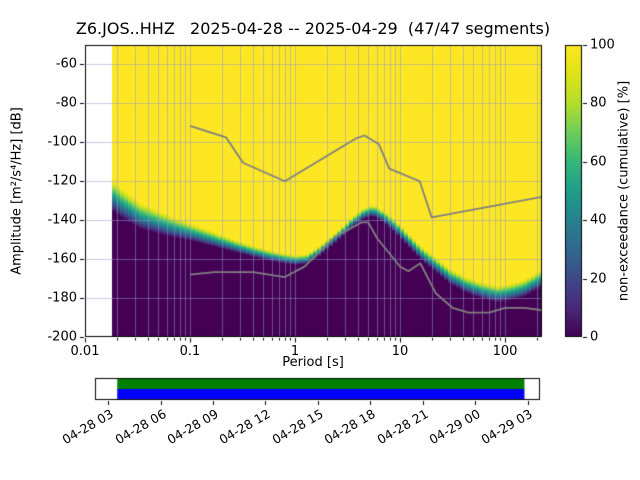 The width and height of the screenshot is (640, 480). I want to click on colorbar-tick-label: 100, so click(602, 45).